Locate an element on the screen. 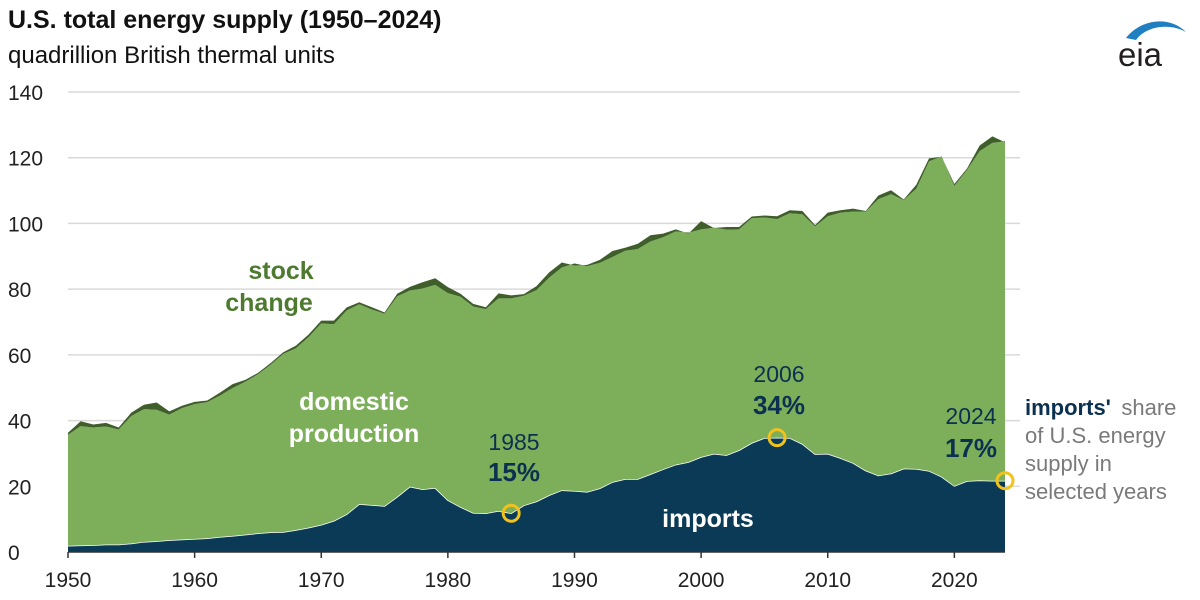 The height and width of the screenshot is (600, 1200). y-tick-label-100: 100 is located at coordinates (25, 224).